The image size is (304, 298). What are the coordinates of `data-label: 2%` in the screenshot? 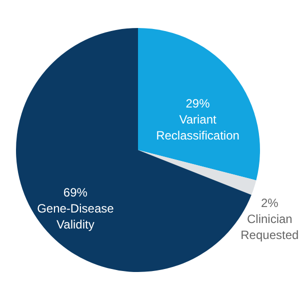 It's located at (269, 203).